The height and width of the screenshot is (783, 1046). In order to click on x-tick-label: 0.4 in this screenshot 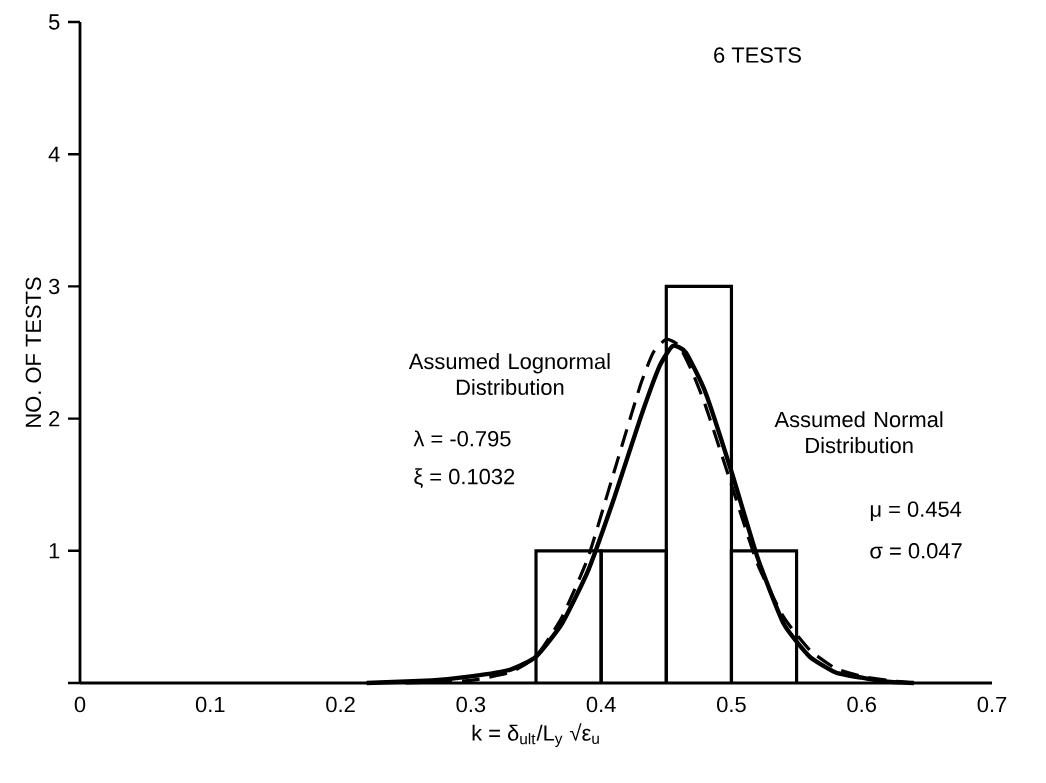, I will do `click(601, 704)`.